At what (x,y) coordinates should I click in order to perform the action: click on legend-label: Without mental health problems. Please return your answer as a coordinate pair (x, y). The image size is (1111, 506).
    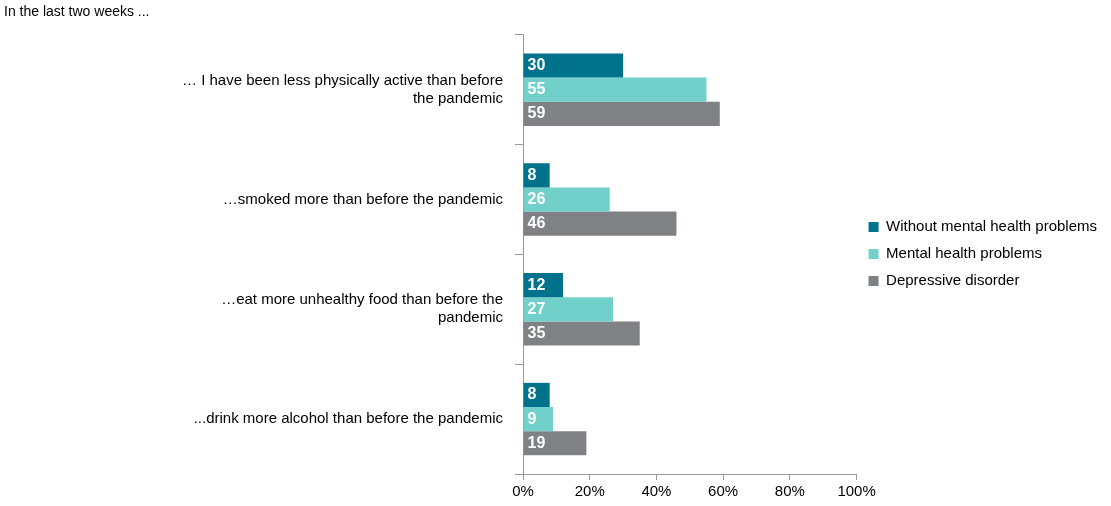
    Looking at the image, I should click on (991, 226).